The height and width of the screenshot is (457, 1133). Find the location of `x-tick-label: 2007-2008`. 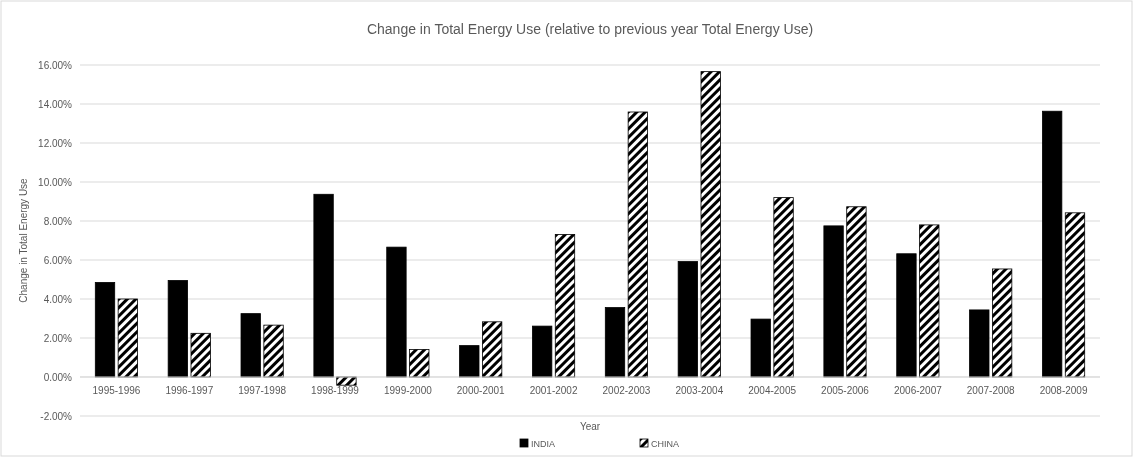

x-tick-label: 2007-2008 is located at coordinates (991, 391).